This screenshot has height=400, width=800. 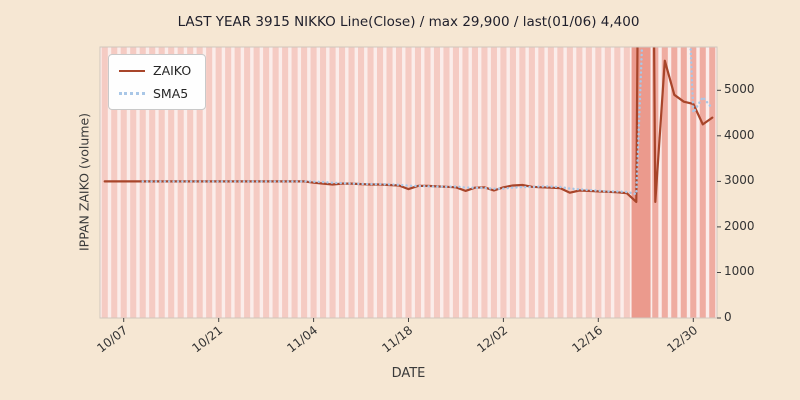 What do you see at coordinates (408, 373) in the screenshot?
I see `x-axis-label: DATE` at bounding box center [408, 373].